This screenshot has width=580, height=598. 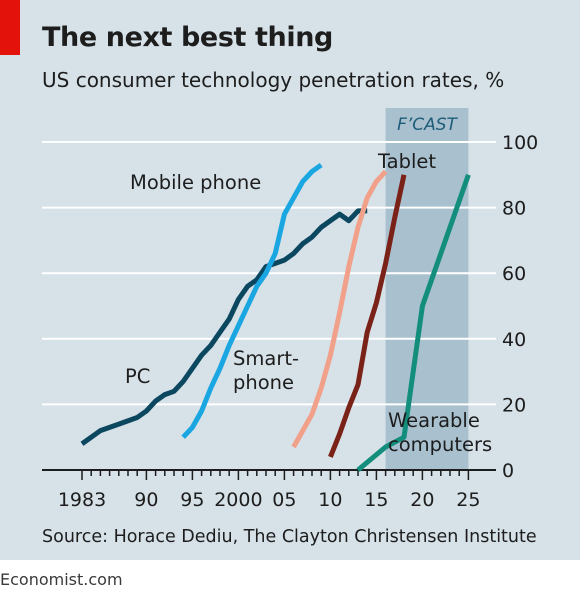 I want to click on x-tick-label-05: 05, so click(x=284, y=500).